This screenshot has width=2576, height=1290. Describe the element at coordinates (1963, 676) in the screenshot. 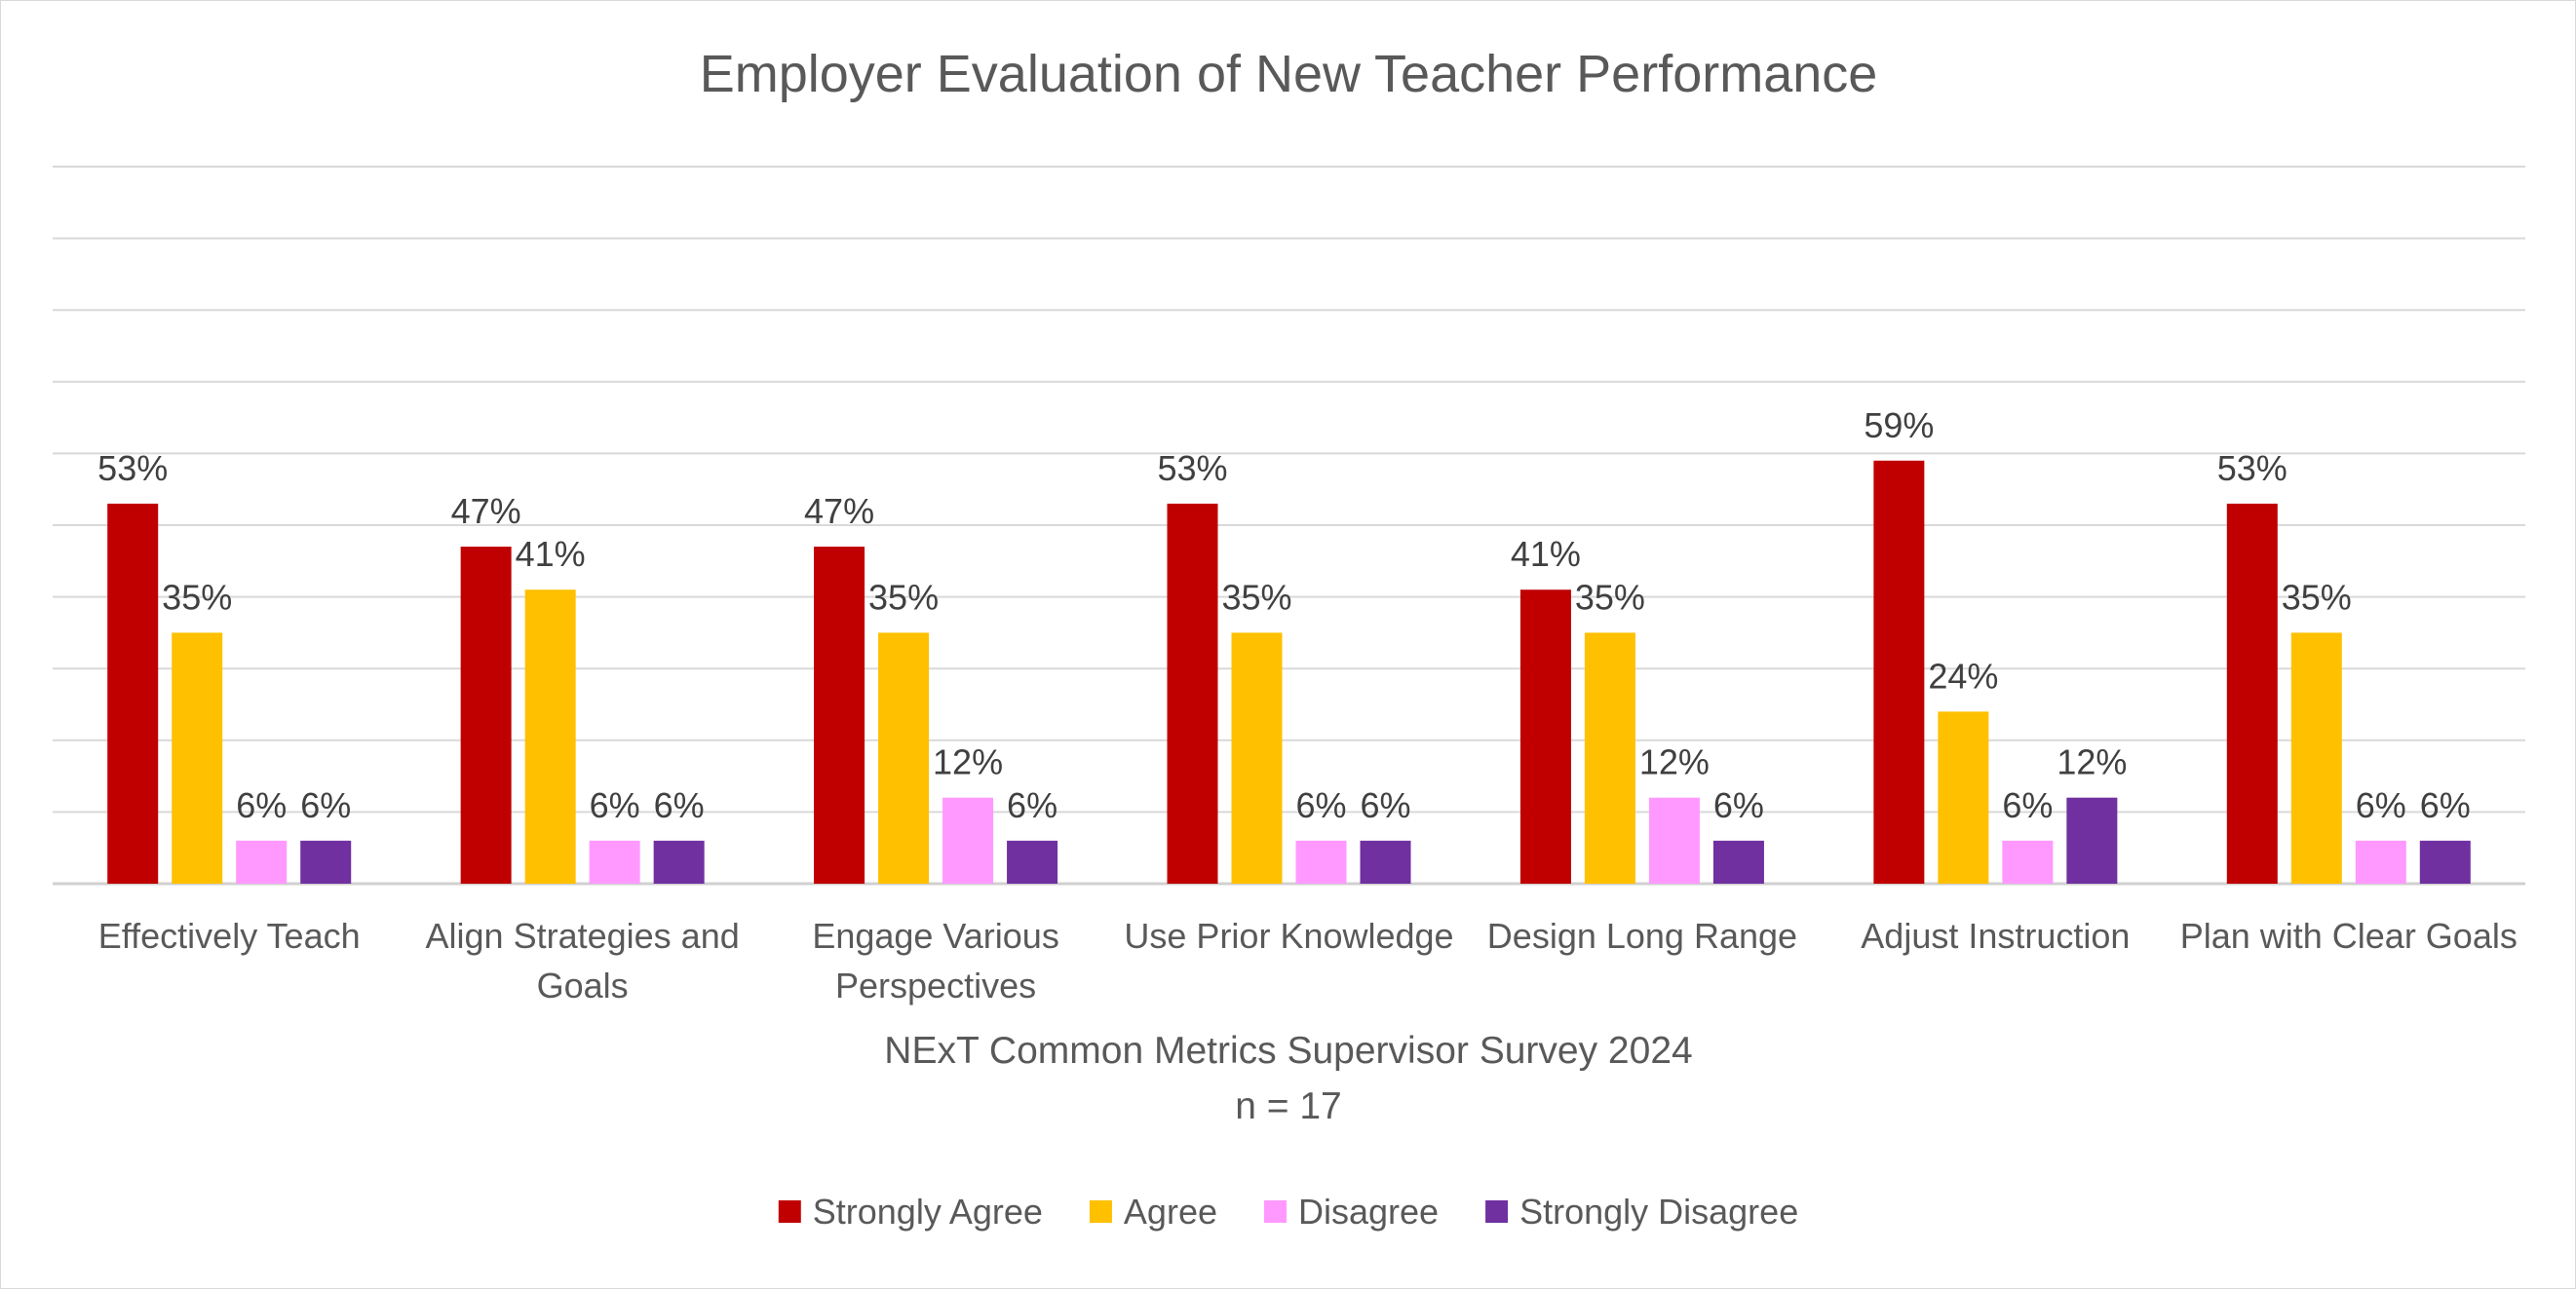

I see `data-label: 24%` at that location.